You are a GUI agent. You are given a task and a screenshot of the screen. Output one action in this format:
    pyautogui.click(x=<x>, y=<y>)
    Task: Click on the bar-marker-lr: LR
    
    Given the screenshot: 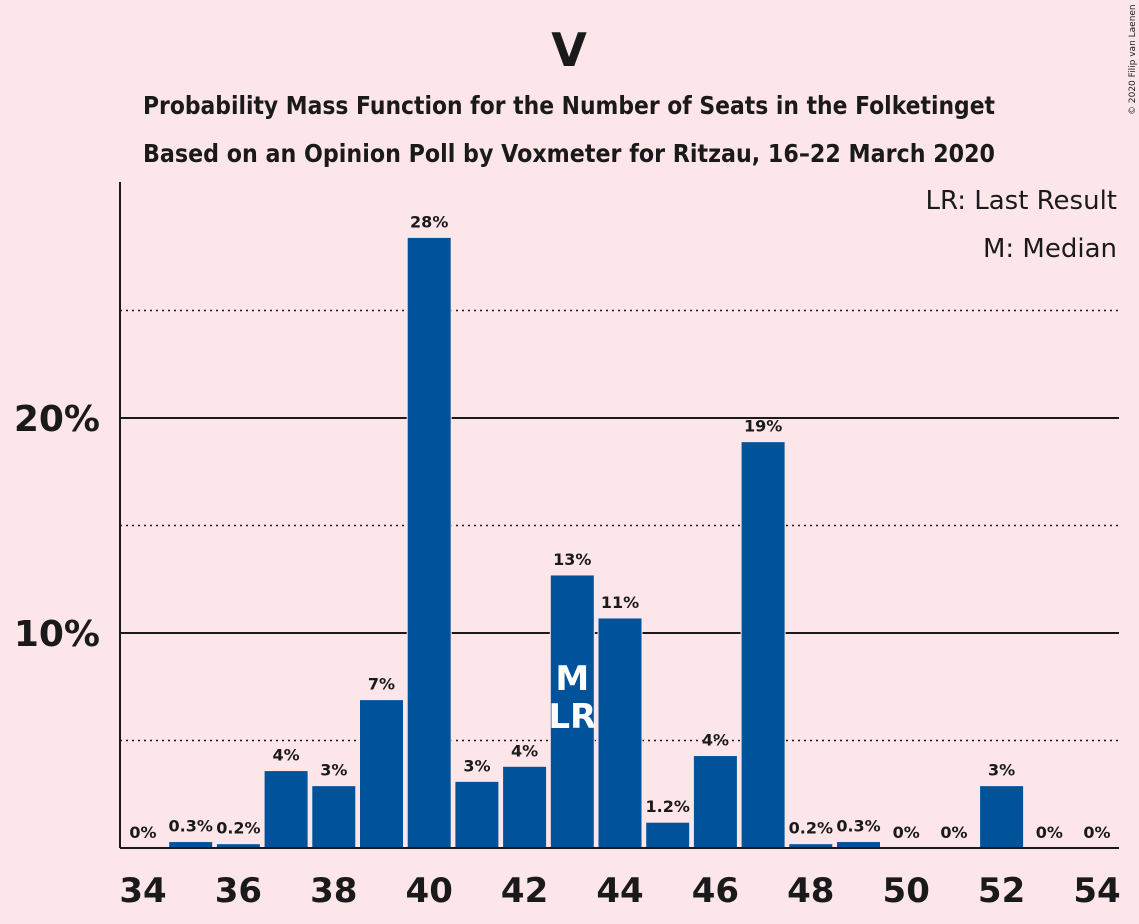 What is the action you would take?
    pyautogui.click(x=572, y=717)
    